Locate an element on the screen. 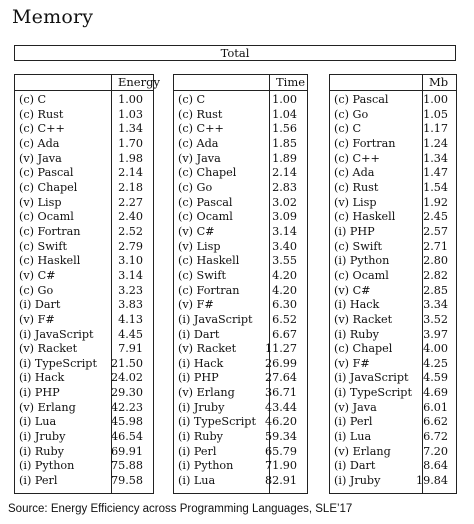 The width and height of the screenshot is (474, 524). table-row: (c) Fortran 2.52 is located at coordinates (84, 232).